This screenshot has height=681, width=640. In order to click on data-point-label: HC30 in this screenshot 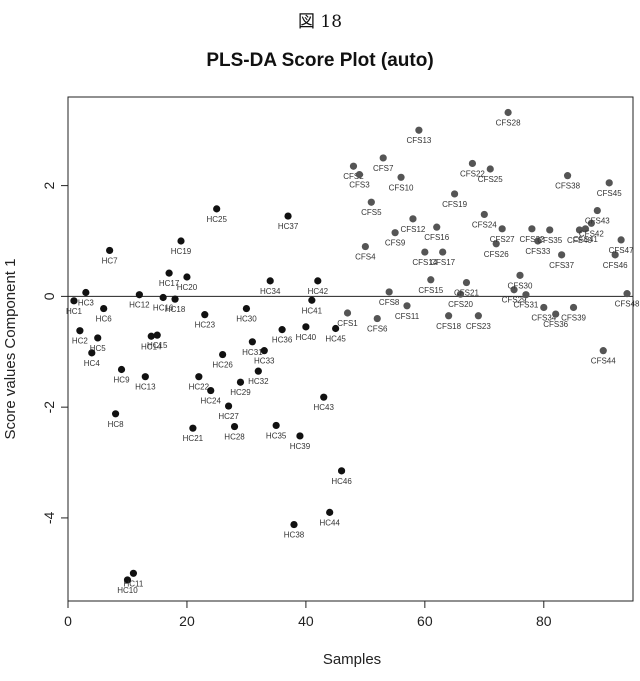, I will do `click(246, 319)`.